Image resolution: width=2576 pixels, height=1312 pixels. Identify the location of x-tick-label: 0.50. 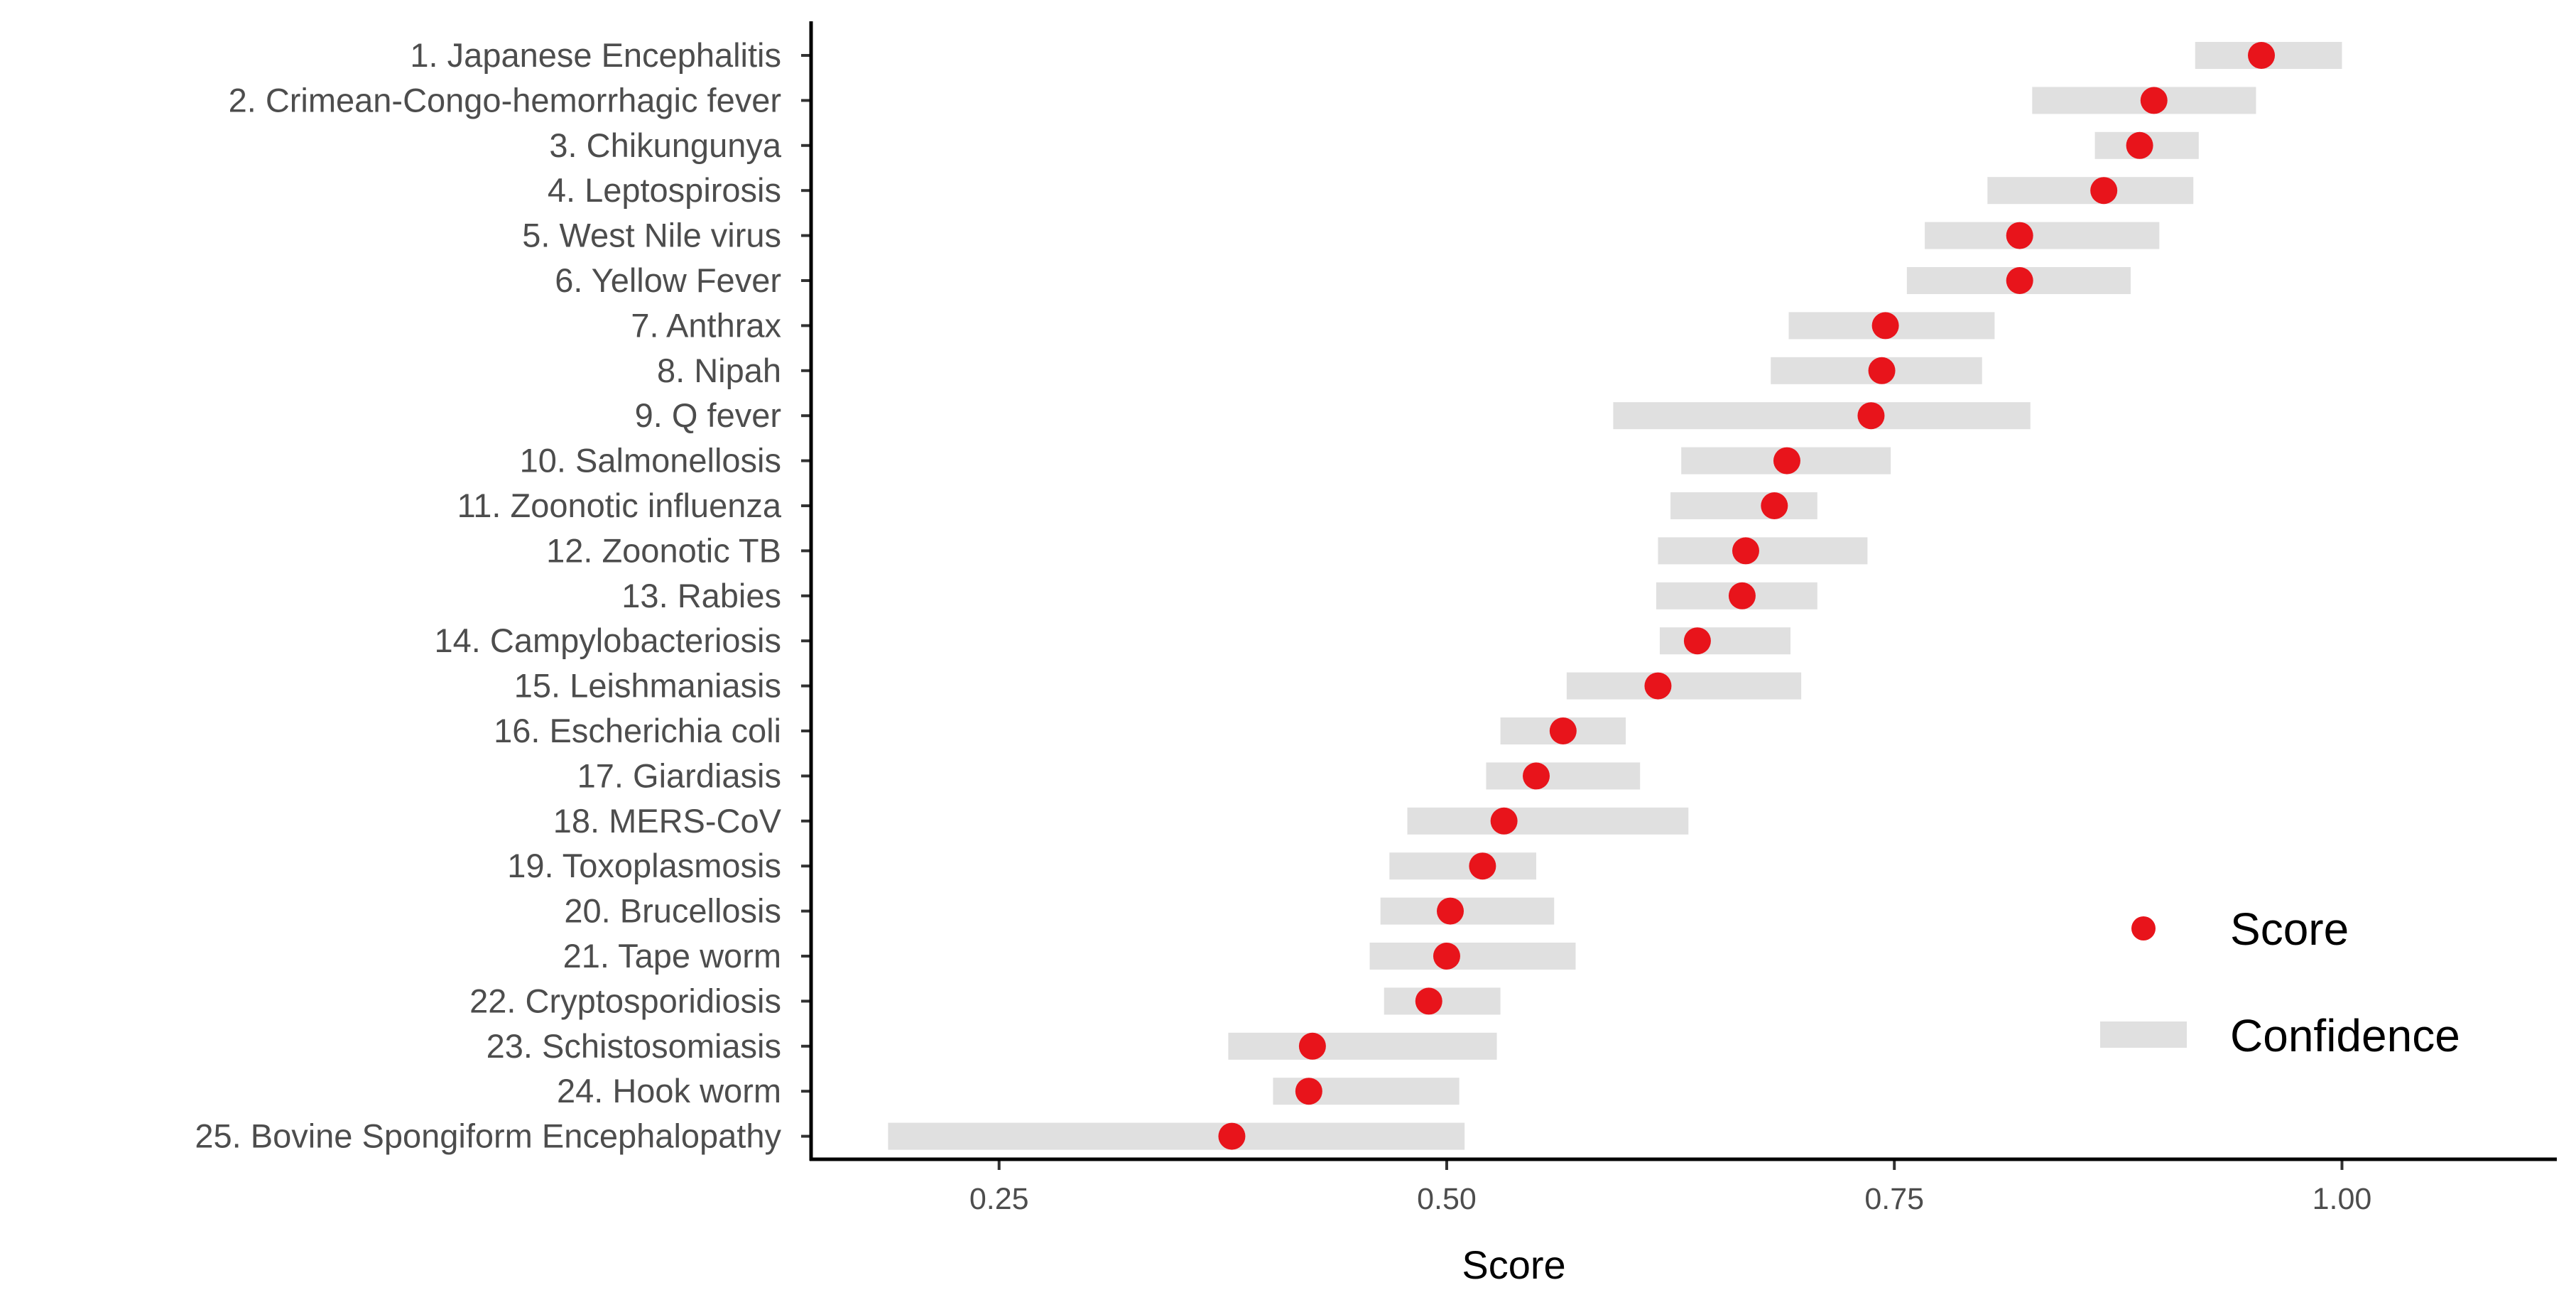
(1447, 1199).